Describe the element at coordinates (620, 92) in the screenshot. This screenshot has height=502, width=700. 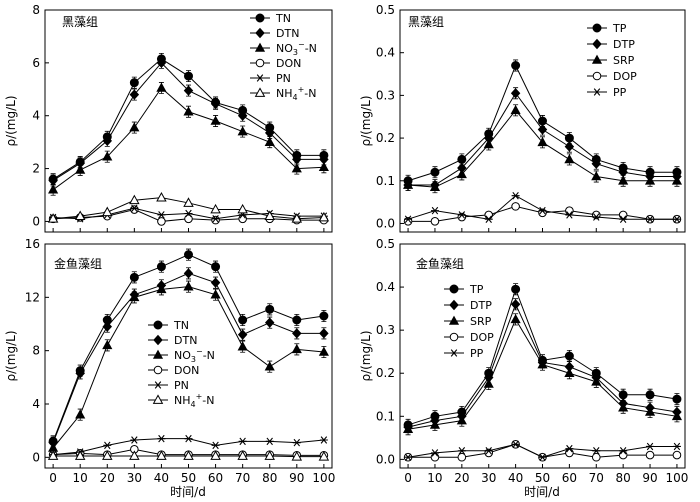
I see `legend-label: PP` at that location.